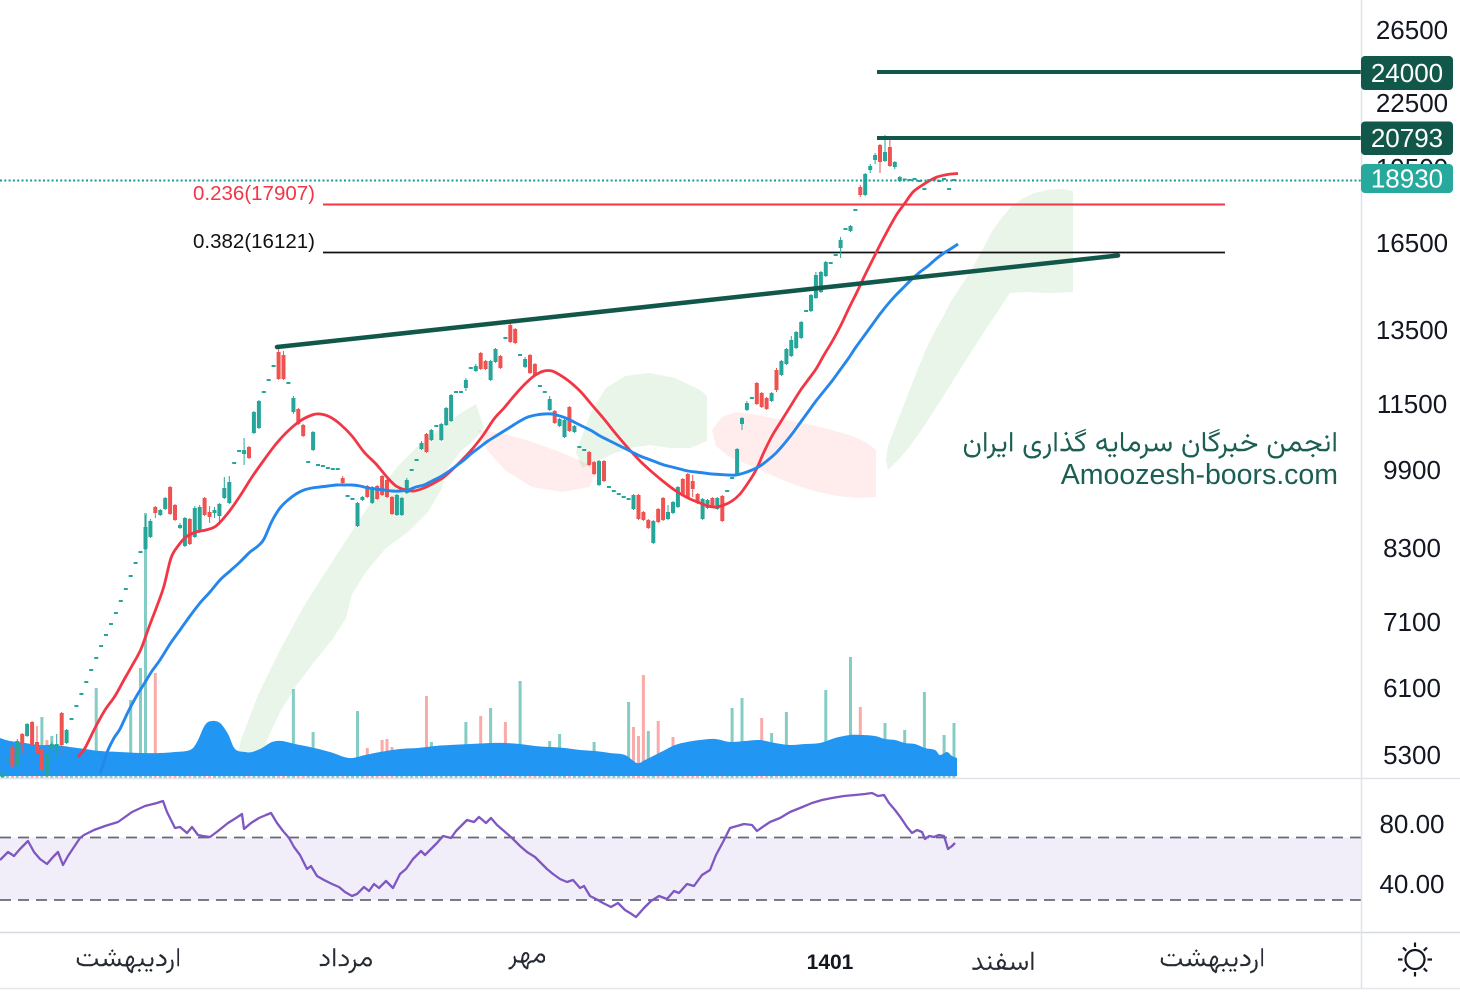  What do you see at coordinates (1412, 404) in the screenshot?
I see `svg-text: 11500` at bounding box center [1412, 404].